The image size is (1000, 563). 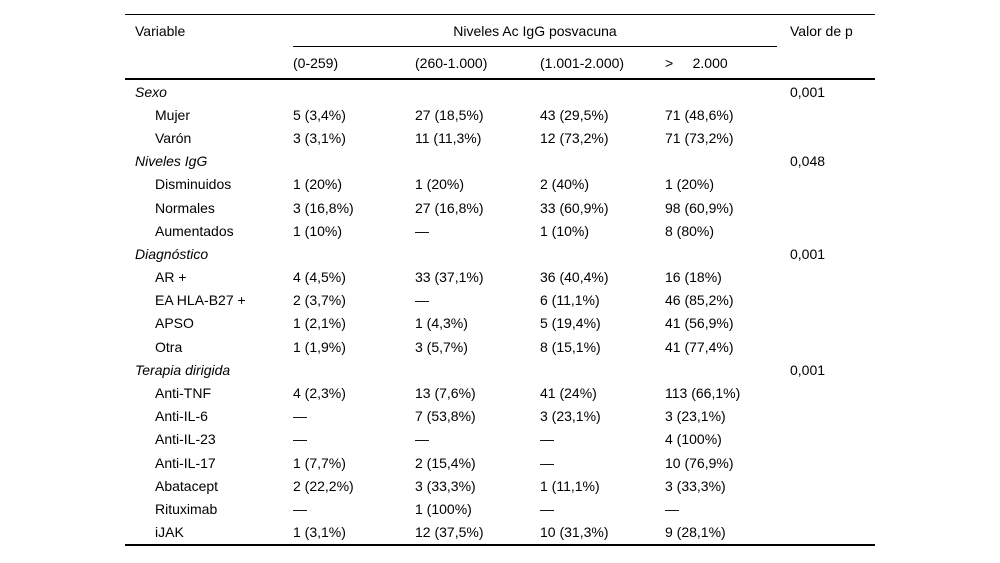 What do you see at coordinates (316, 62) in the screenshot?
I see `subcolumn-range-1: (0-259)` at bounding box center [316, 62].